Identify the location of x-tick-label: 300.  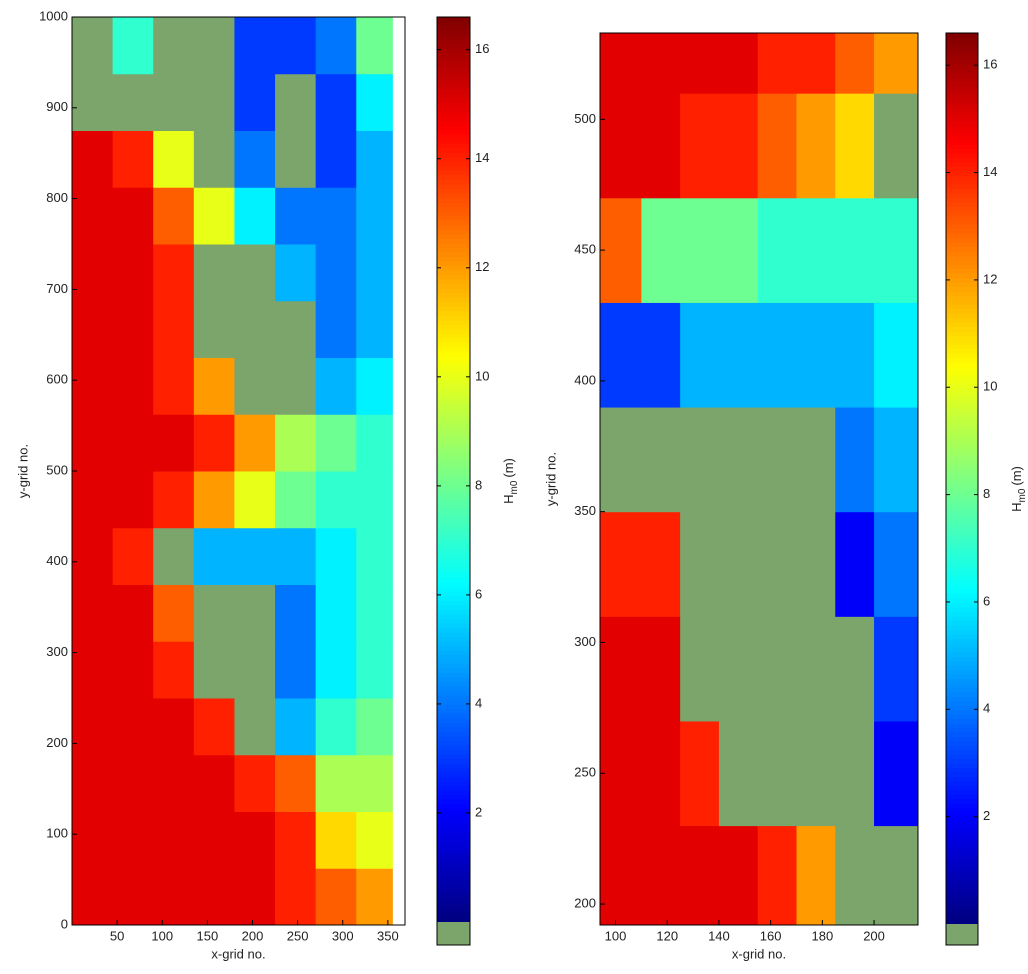
(343, 935).